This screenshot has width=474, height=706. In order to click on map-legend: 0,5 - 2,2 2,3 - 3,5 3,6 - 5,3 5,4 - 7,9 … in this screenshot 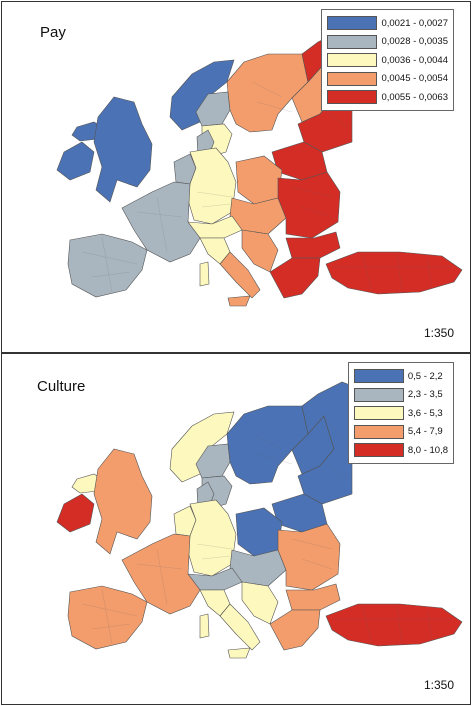, I will do `click(400, 413)`.